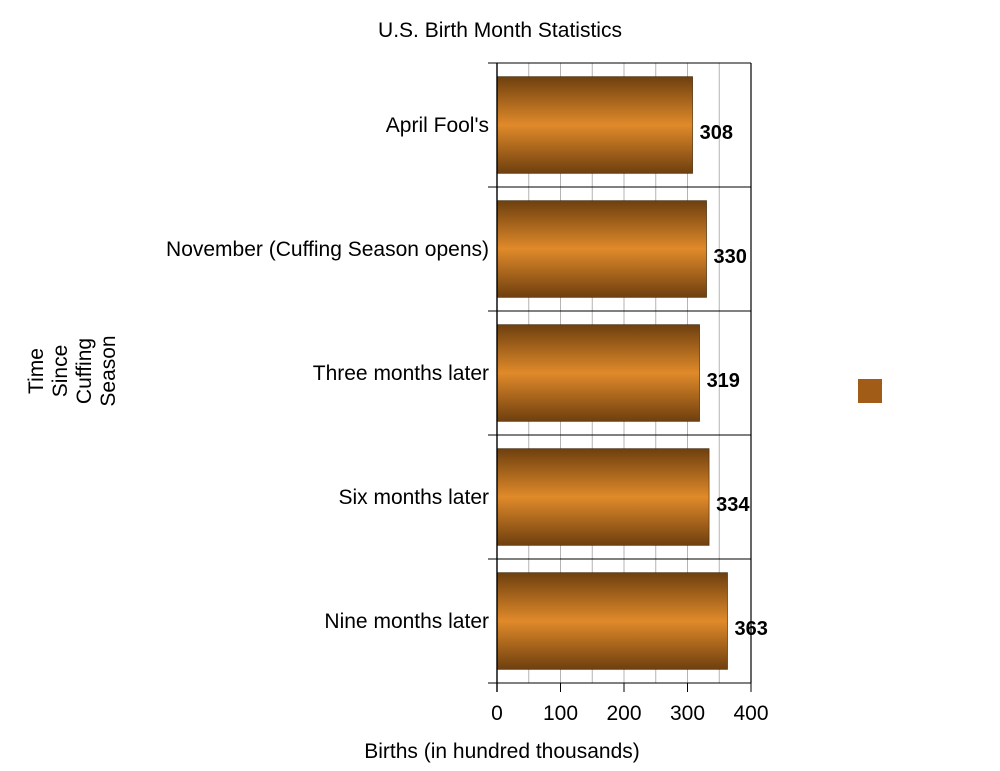 Image resolution: width=1000 pixels, height=771 pixels. What do you see at coordinates (108, 370) in the screenshot?
I see `y-axis-label-line: Season` at bounding box center [108, 370].